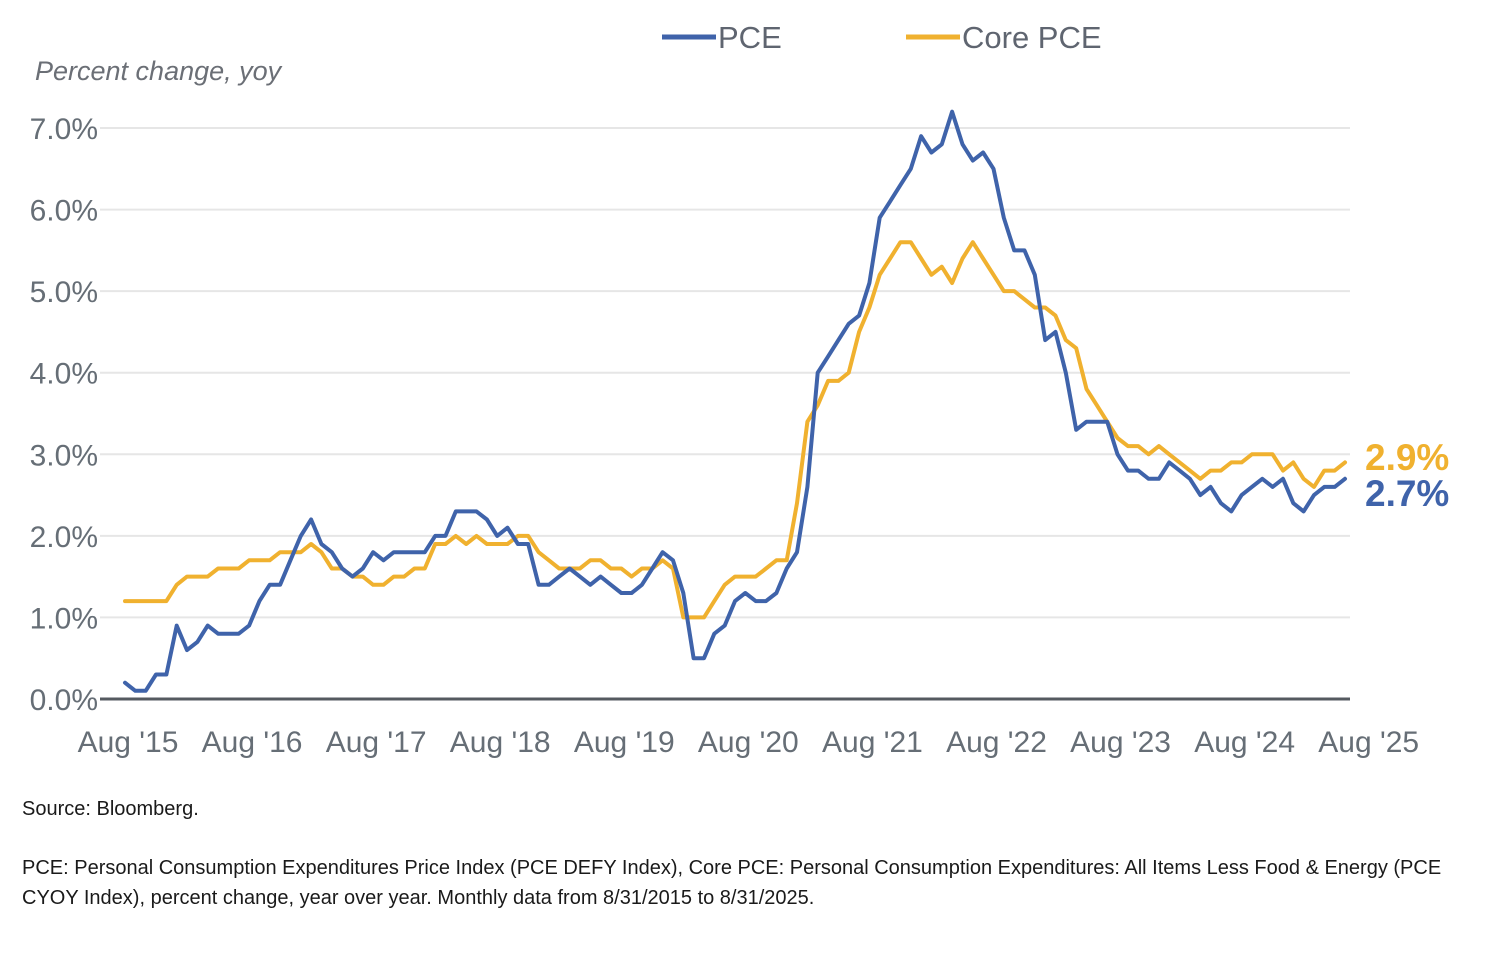 The image size is (1506, 964). I want to click on x-tick-label: Aug '21, so click(872, 742).